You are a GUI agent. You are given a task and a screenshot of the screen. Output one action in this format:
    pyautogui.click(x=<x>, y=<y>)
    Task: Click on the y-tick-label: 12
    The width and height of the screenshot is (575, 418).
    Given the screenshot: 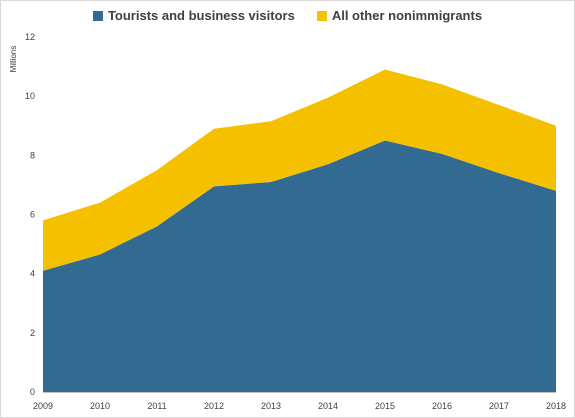 What is the action you would take?
    pyautogui.click(x=30, y=37)
    